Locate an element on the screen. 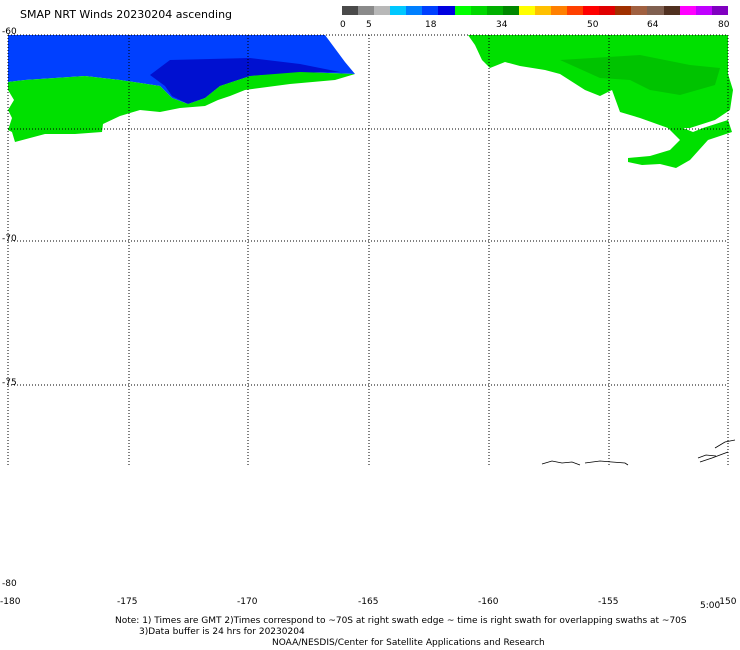  lat-label-70: -70 is located at coordinates (9, 239).